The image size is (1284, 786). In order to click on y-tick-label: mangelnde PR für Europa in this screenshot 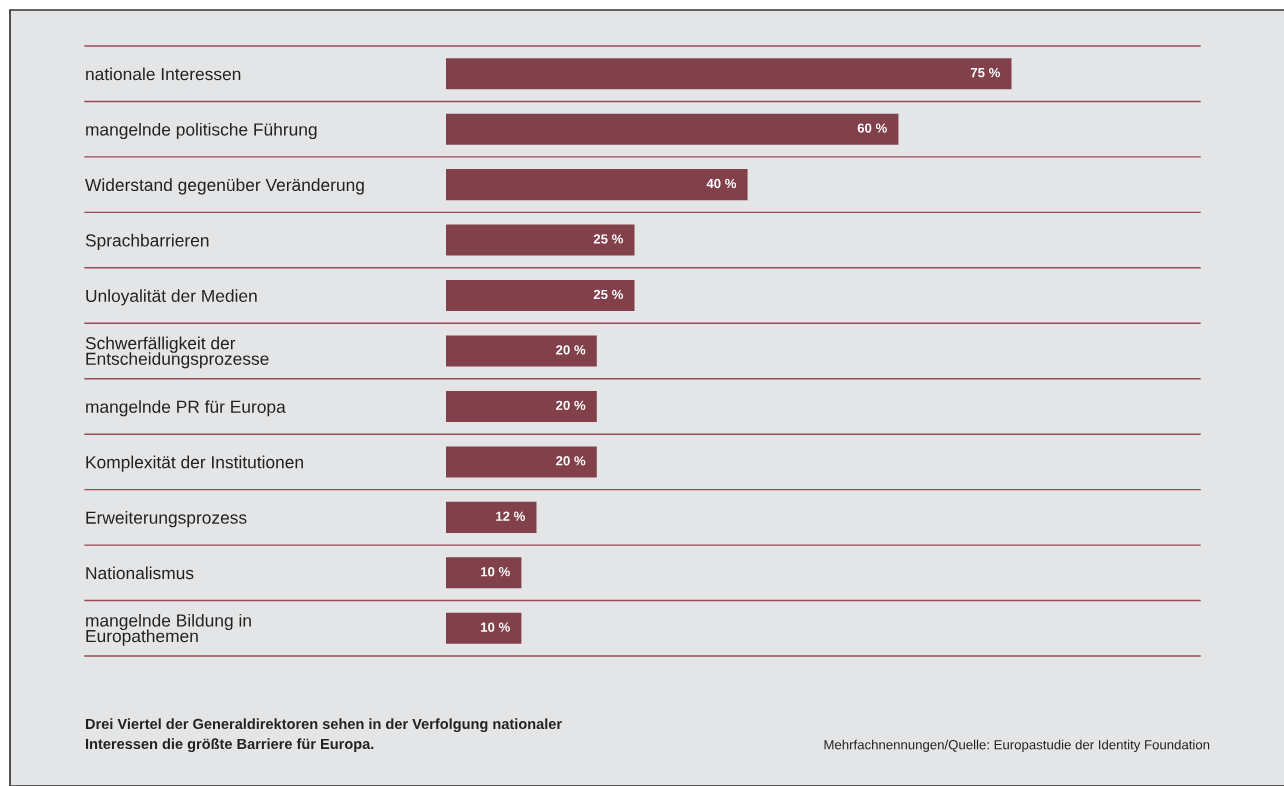, I will do `click(186, 408)`.